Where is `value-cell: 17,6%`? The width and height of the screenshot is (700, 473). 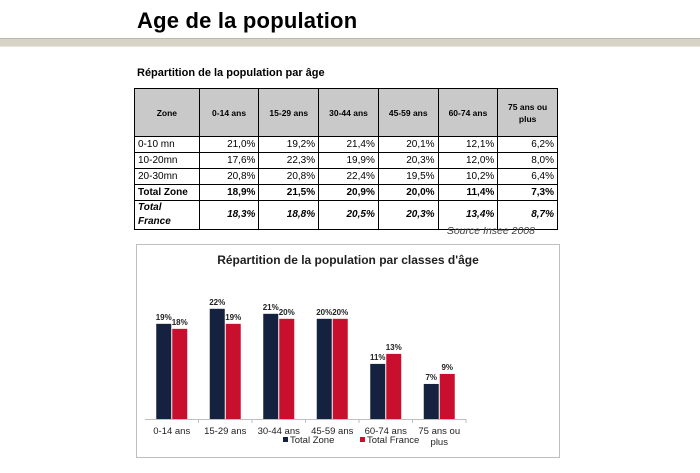
value-cell: 17,6% is located at coordinates (229, 160).